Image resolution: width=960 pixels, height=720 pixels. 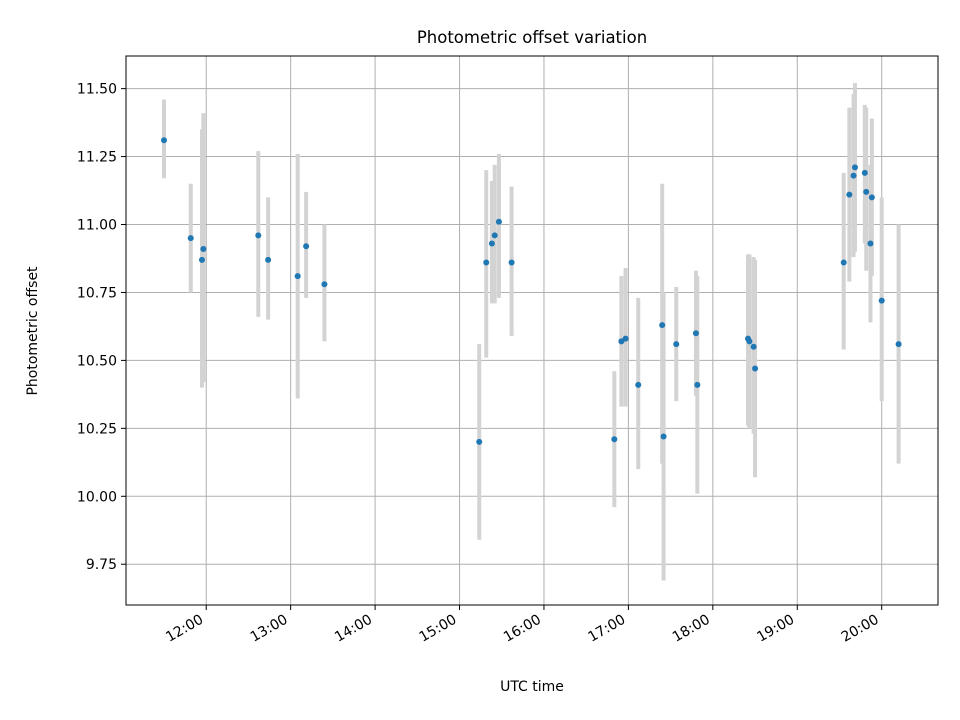 What do you see at coordinates (101, 565) in the screenshot?
I see `y-tick-label: 9.75` at bounding box center [101, 565].